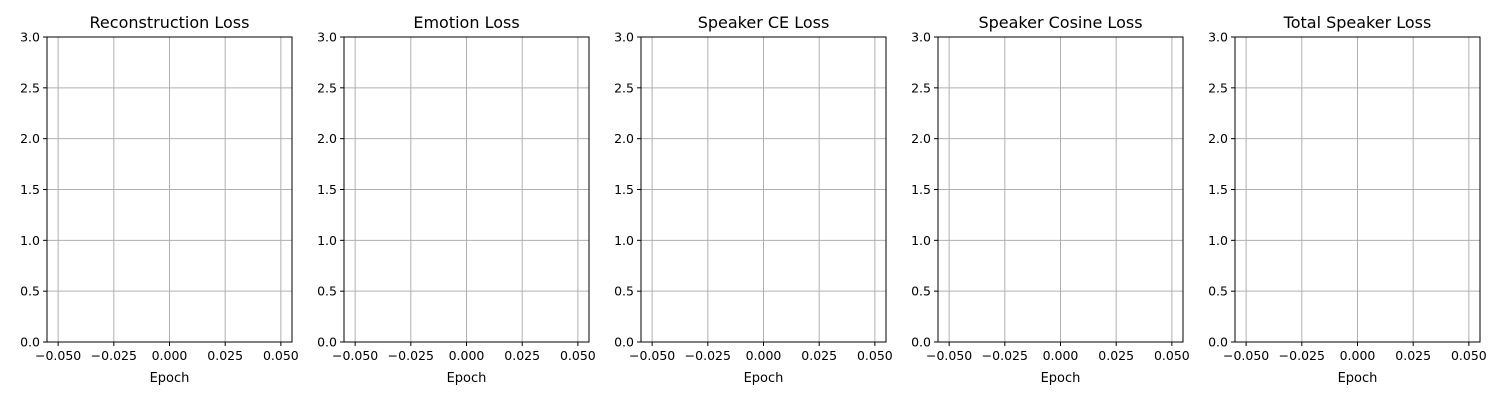 This screenshot has height=400, width=1500. Describe the element at coordinates (1060, 22) in the screenshot. I see `chart-title: Speaker Cosine Loss` at that location.